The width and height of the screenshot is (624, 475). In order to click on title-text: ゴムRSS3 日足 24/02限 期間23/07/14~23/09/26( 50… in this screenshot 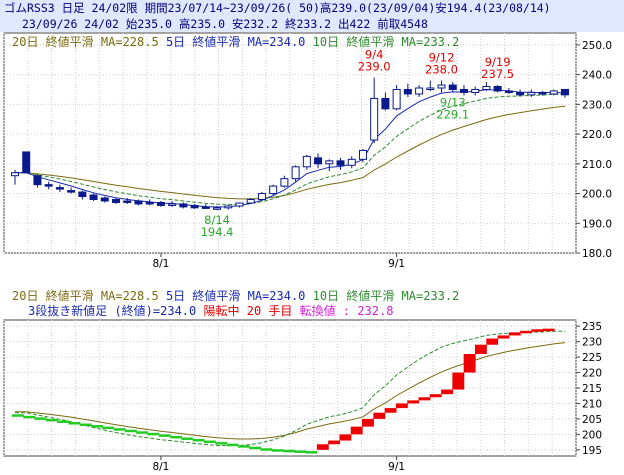, I will do `click(277, 8)`.